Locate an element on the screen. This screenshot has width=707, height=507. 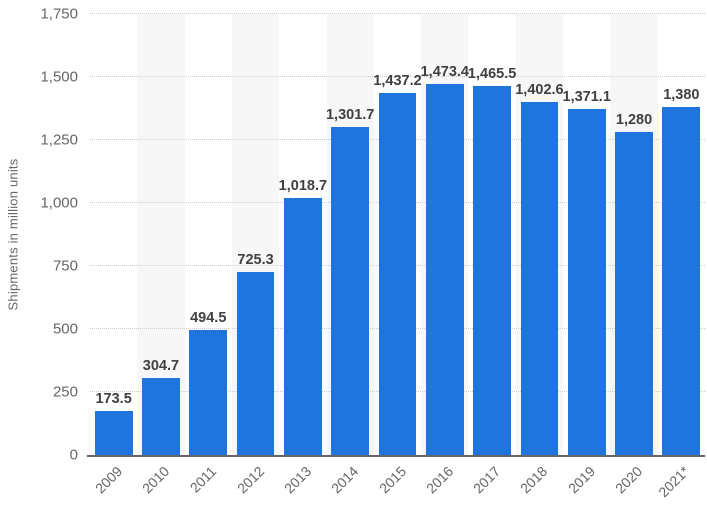
bar-value-label: 494.5 is located at coordinates (208, 318).